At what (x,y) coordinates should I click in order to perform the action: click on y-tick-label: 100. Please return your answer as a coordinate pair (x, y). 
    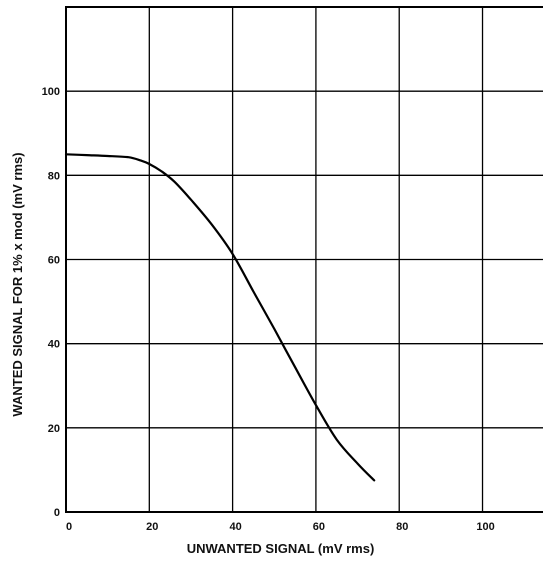
    Looking at the image, I should click on (51, 92).